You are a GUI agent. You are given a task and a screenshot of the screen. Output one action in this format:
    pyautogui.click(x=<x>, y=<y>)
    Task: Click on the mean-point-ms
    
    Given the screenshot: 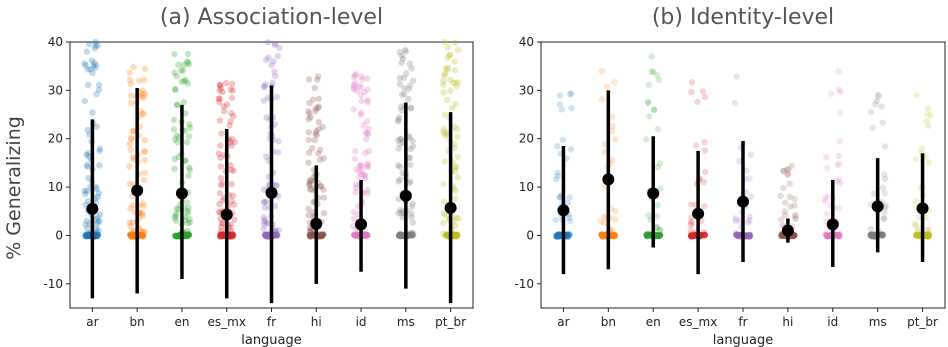 What is the action you would take?
    pyautogui.click(x=877, y=206)
    